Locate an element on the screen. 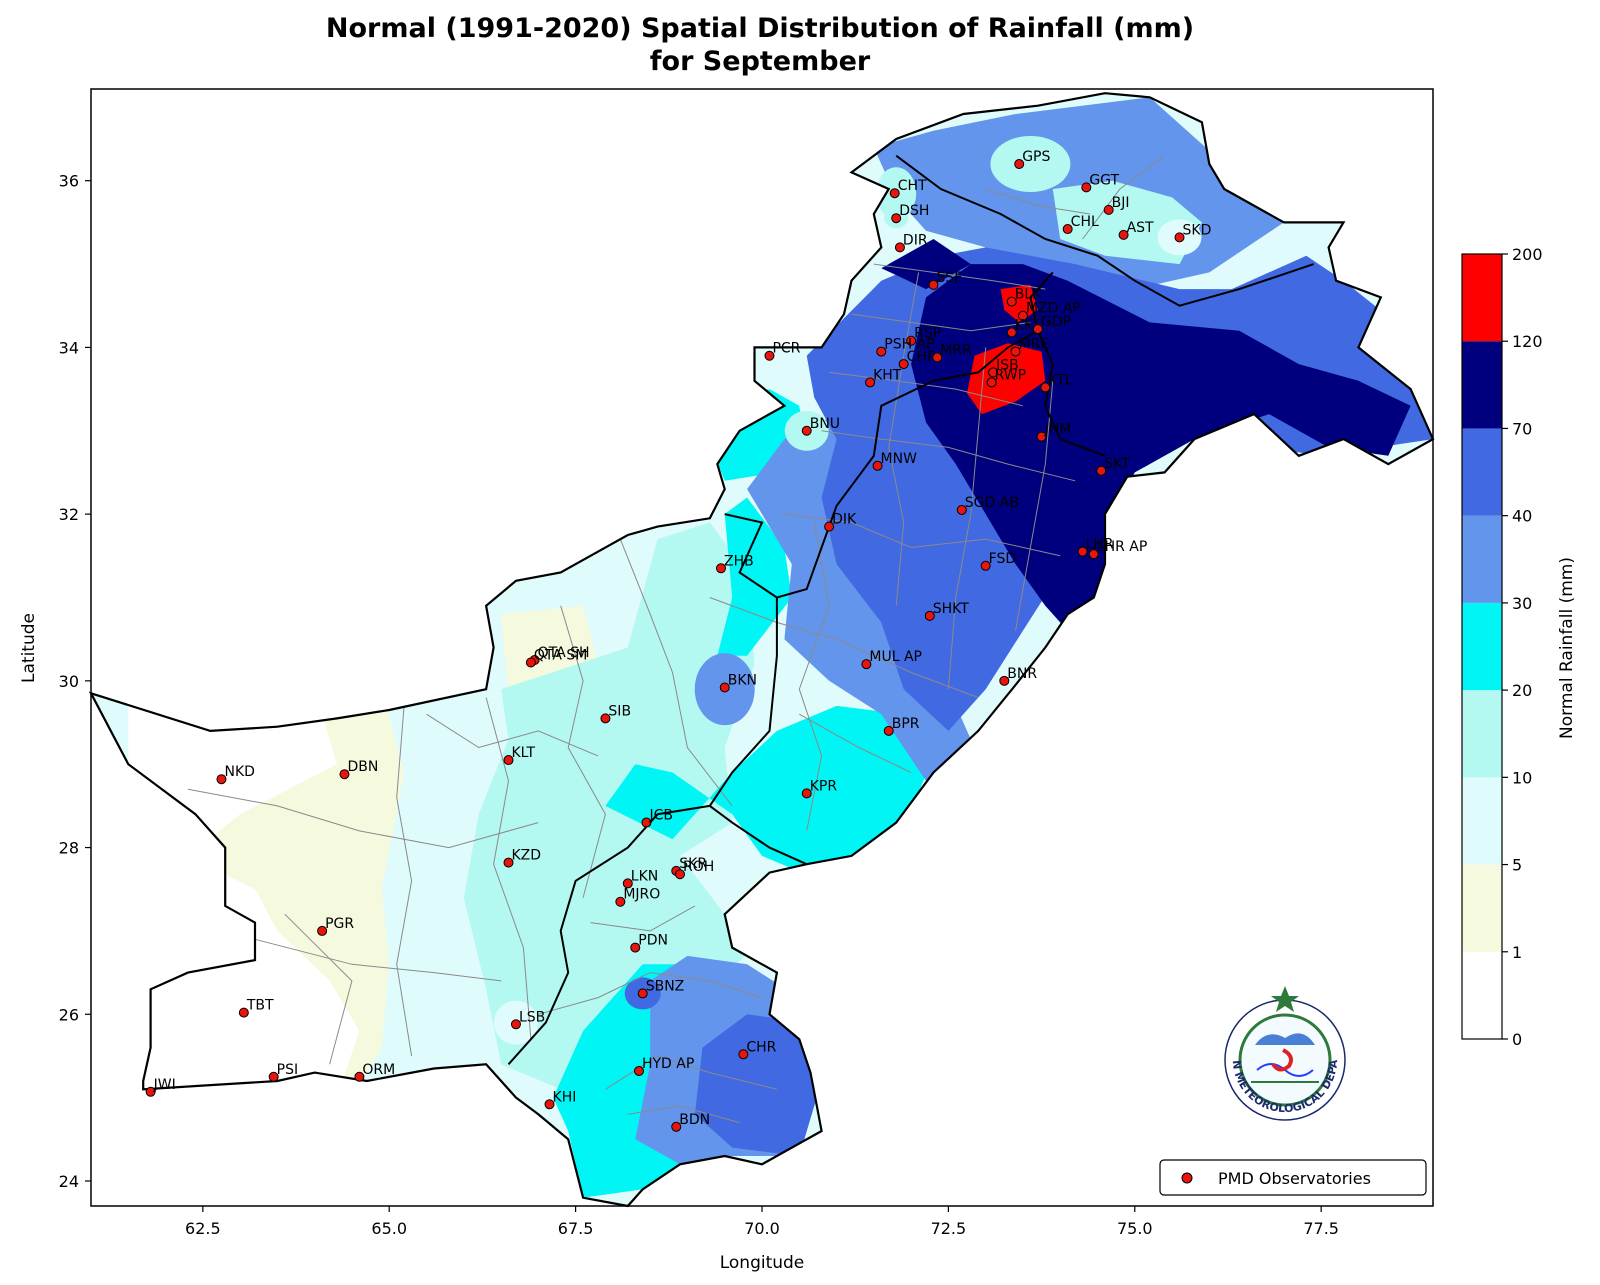 The width and height of the screenshot is (1600, 1285). station-hyd-ap: HYD AP is located at coordinates (663, 1066).